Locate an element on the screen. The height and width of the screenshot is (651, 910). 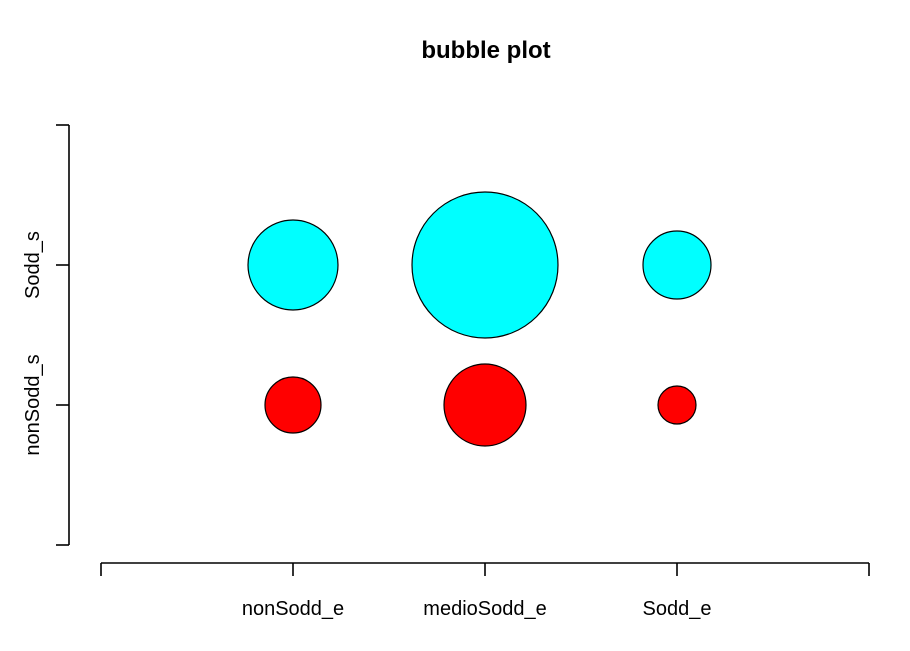
x-tick-label: nonSodd_e is located at coordinates (293, 609).